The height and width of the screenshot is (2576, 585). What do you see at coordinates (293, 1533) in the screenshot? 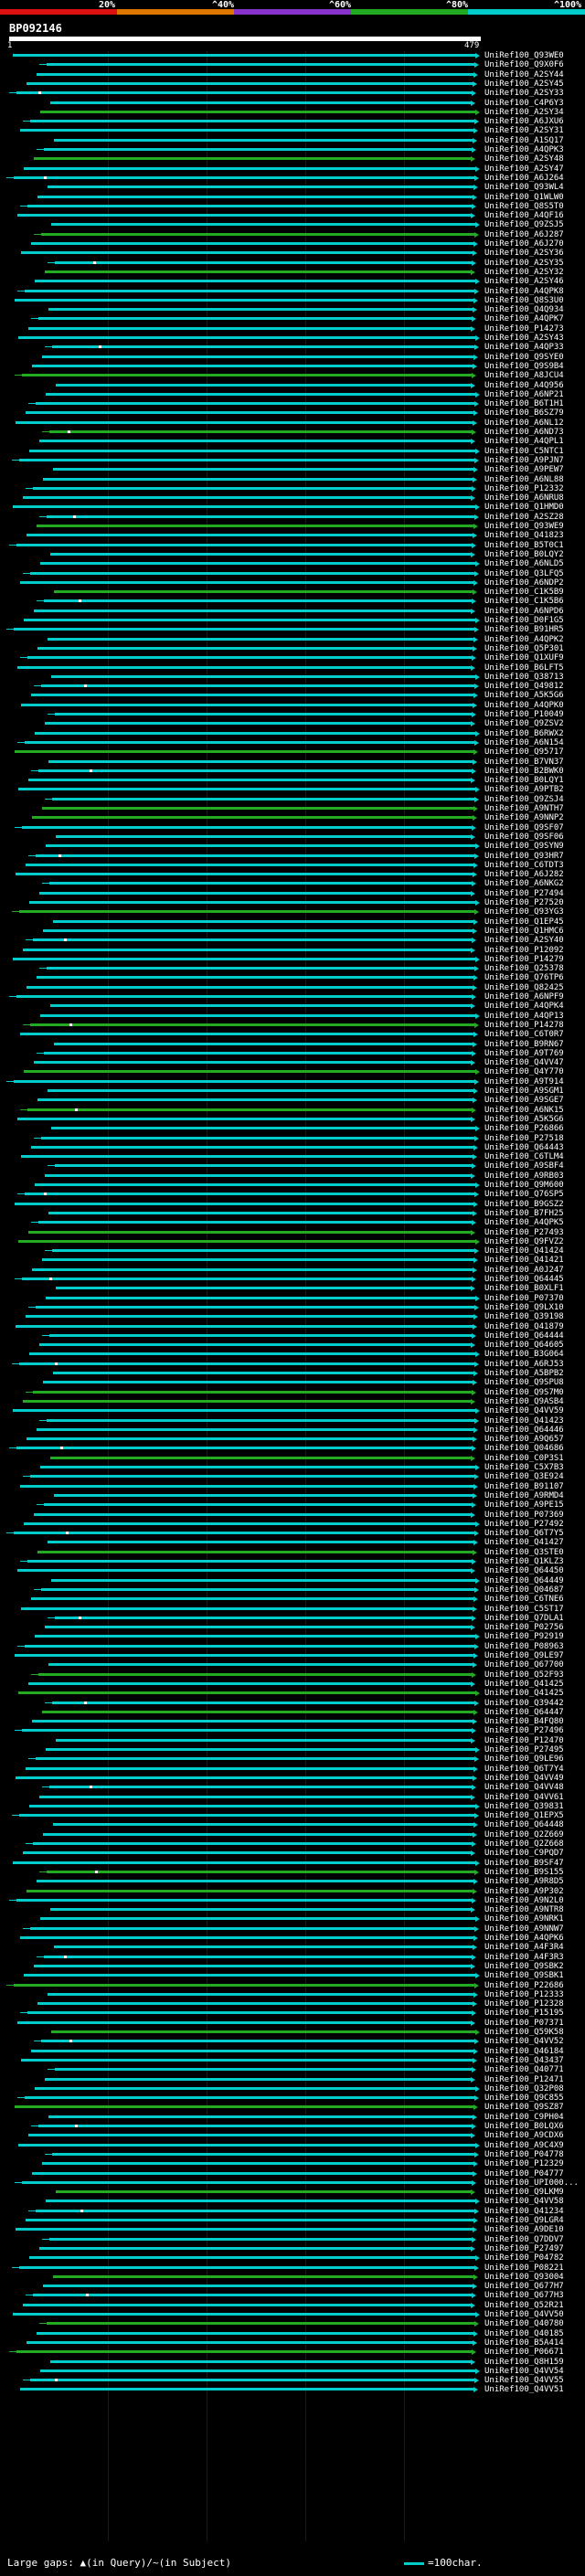
I see `hit-row: UniRef100_Q6T7Y5` at bounding box center [293, 1533].